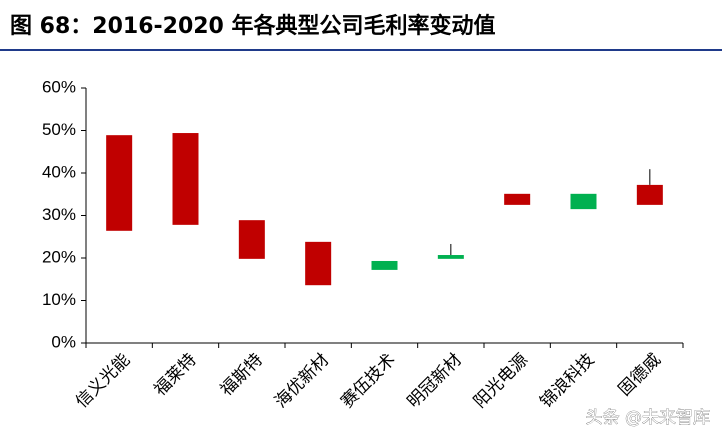 The image size is (722, 440). What do you see at coordinates (302, 381) in the screenshot?
I see `x-tick-label: 海优新材` at bounding box center [302, 381].